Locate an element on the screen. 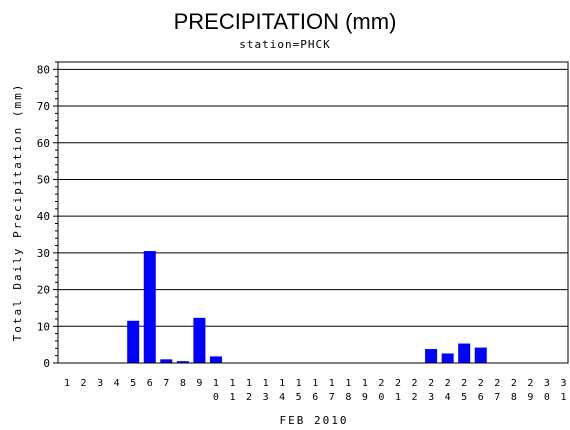 This screenshot has height=430, width=570. x-tick-label: 4 is located at coordinates (117, 383).